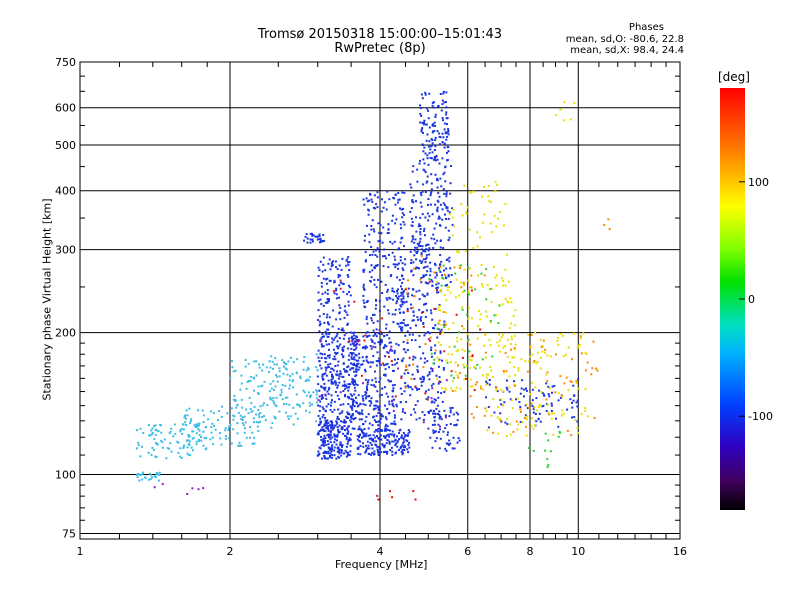  Describe the element at coordinates (578, 551) in the screenshot. I see `x-tick-label: 10` at that location.